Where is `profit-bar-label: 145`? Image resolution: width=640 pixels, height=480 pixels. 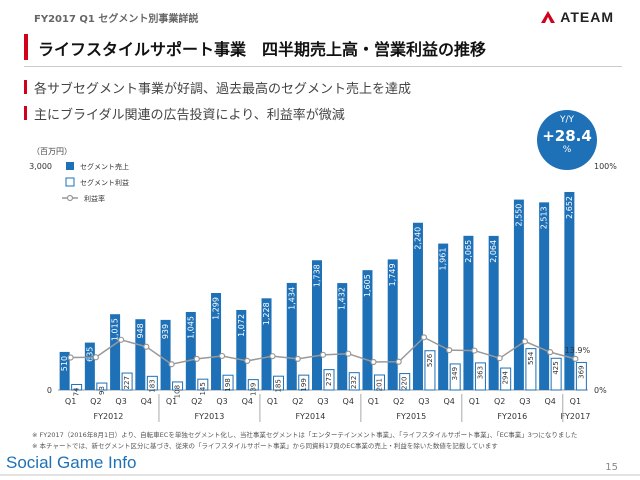
profit-bar-label: 145 is located at coordinates (203, 388).